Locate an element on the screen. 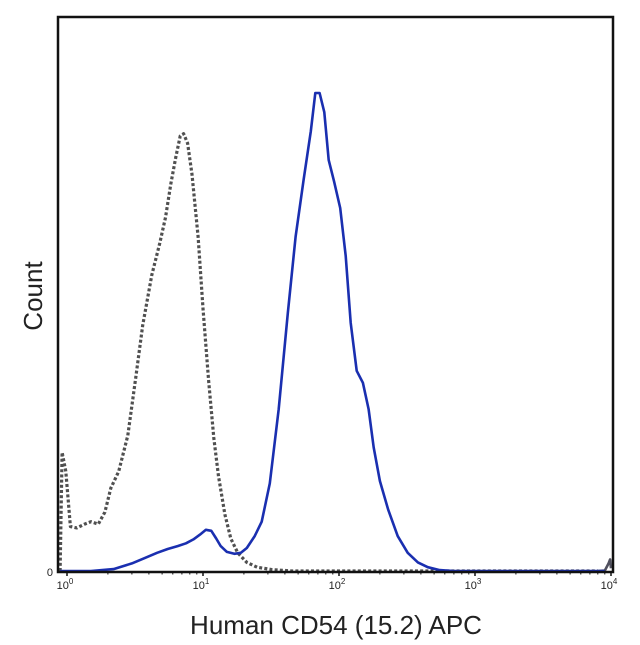 The width and height of the screenshot is (640, 645). x-tick-label-0: 10⁰ is located at coordinates (65, 584).